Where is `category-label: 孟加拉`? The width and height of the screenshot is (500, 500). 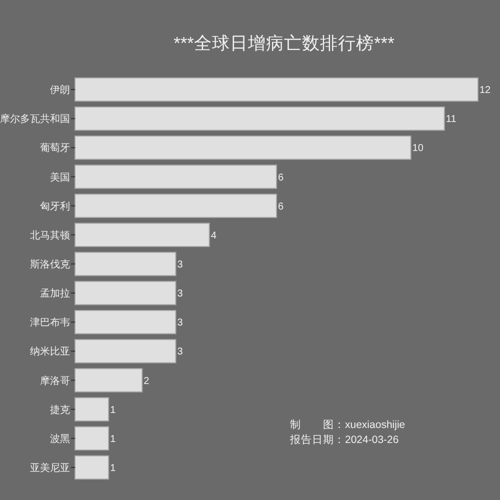
category-label: 孟加拉 is located at coordinates (55, 294).